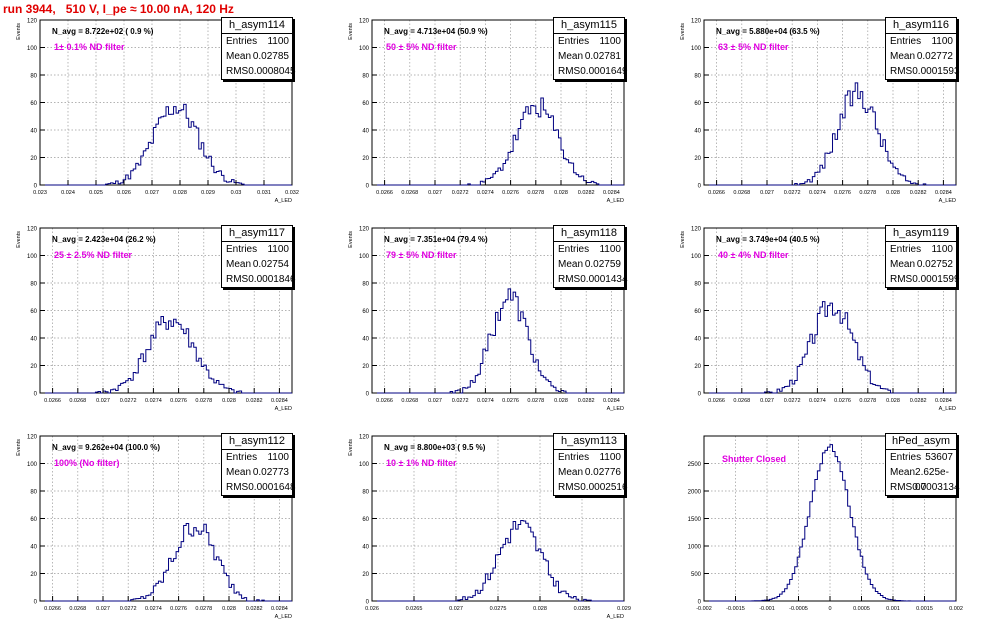  What do you see at coordinates (152, 193) in the screenshot?
I see `x-tick-label: 0.027` at bounding box center [152, 193].